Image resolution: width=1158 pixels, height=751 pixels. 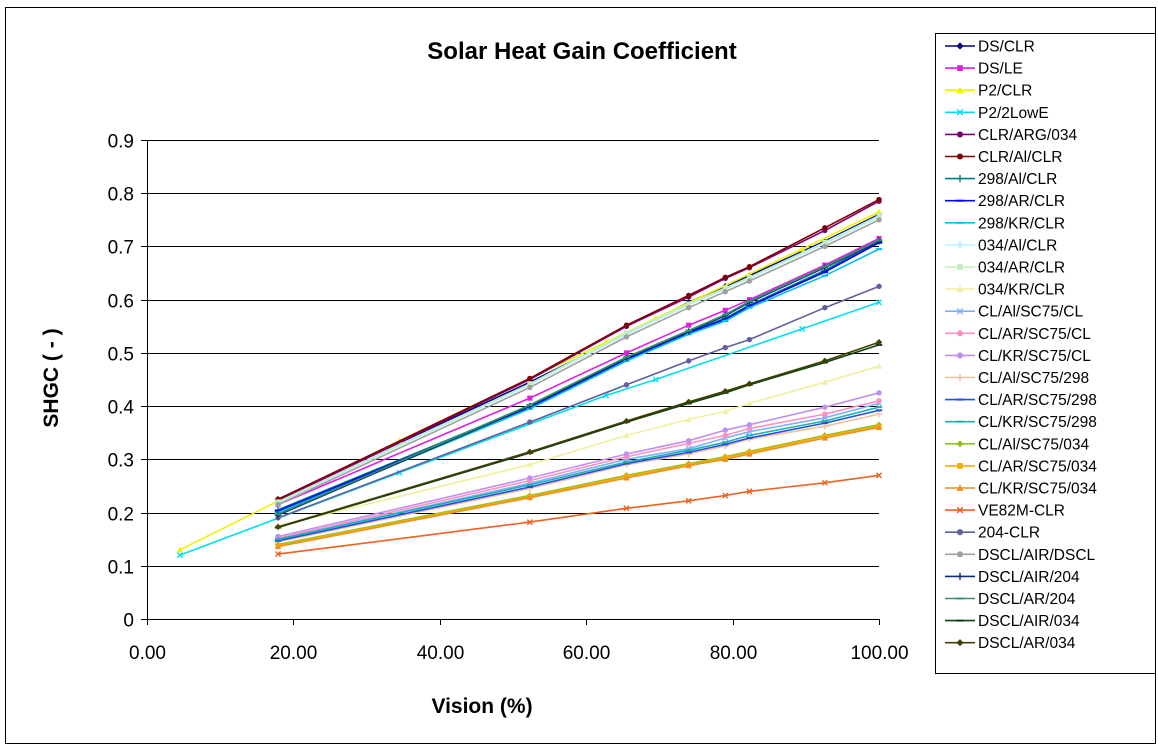 What do you see at coordinates (1005, 91) in the screenshot?
I see `legend-label: P2/CLR` at bounding box center [1005, 91].